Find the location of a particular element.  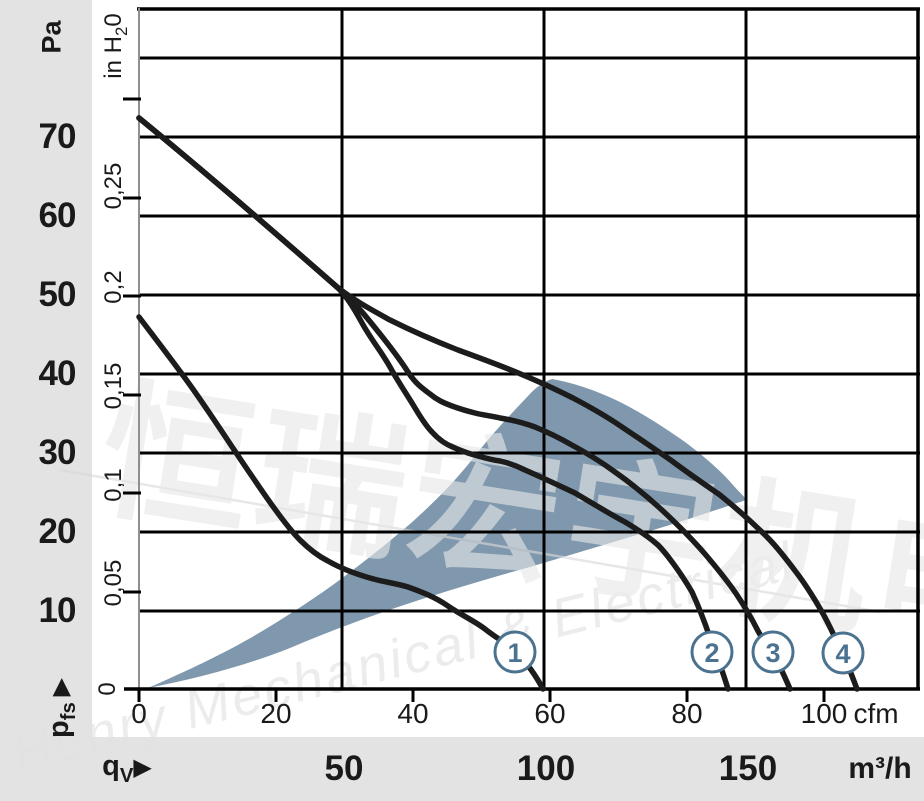

cfm-tick-100: 100 is located at coordinates (824, 713).